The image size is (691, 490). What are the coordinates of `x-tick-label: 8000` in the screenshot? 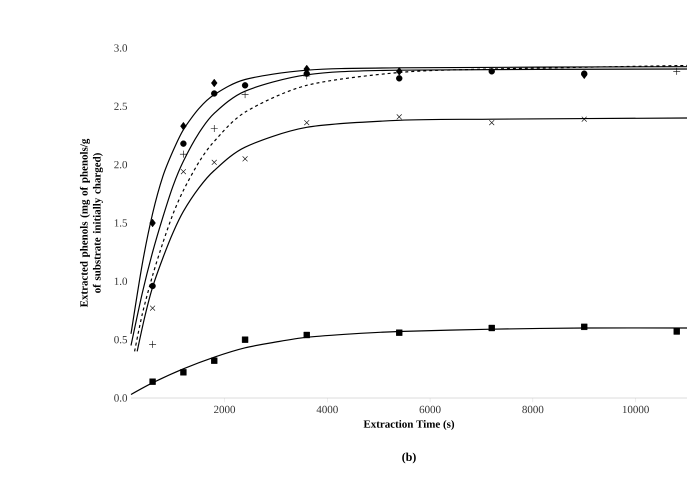 It's located at (533, 410).